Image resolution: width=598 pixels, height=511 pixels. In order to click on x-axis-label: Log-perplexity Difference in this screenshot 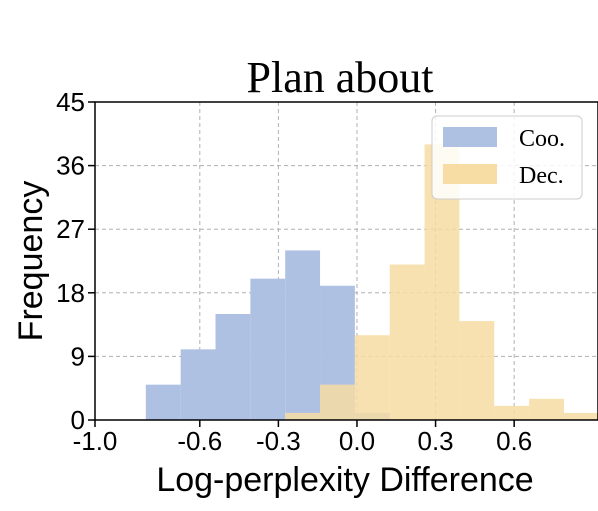, I will do `click(344, 480)`.